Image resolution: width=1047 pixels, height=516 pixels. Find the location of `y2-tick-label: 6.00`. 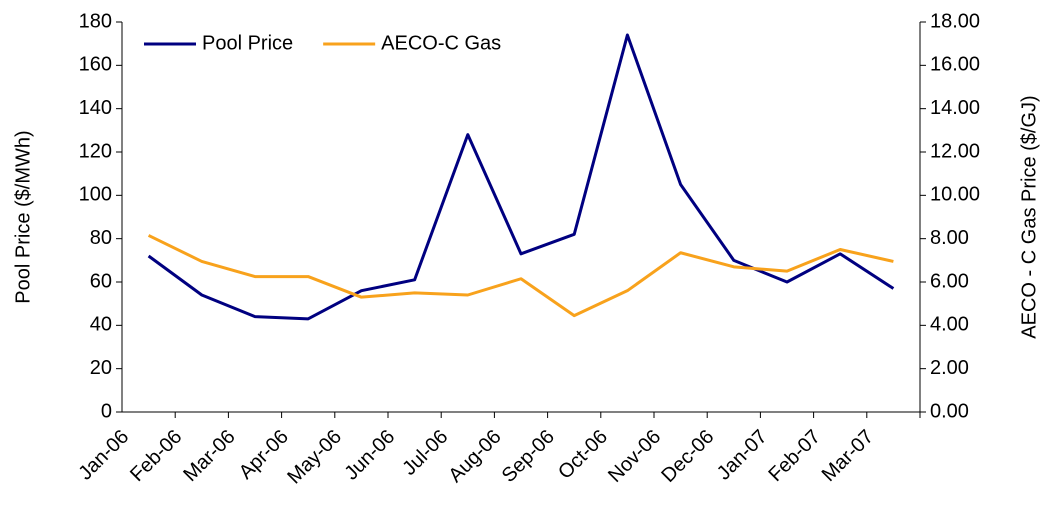

y2-tick-label: 6.00 is located at coordinates (949, 281).